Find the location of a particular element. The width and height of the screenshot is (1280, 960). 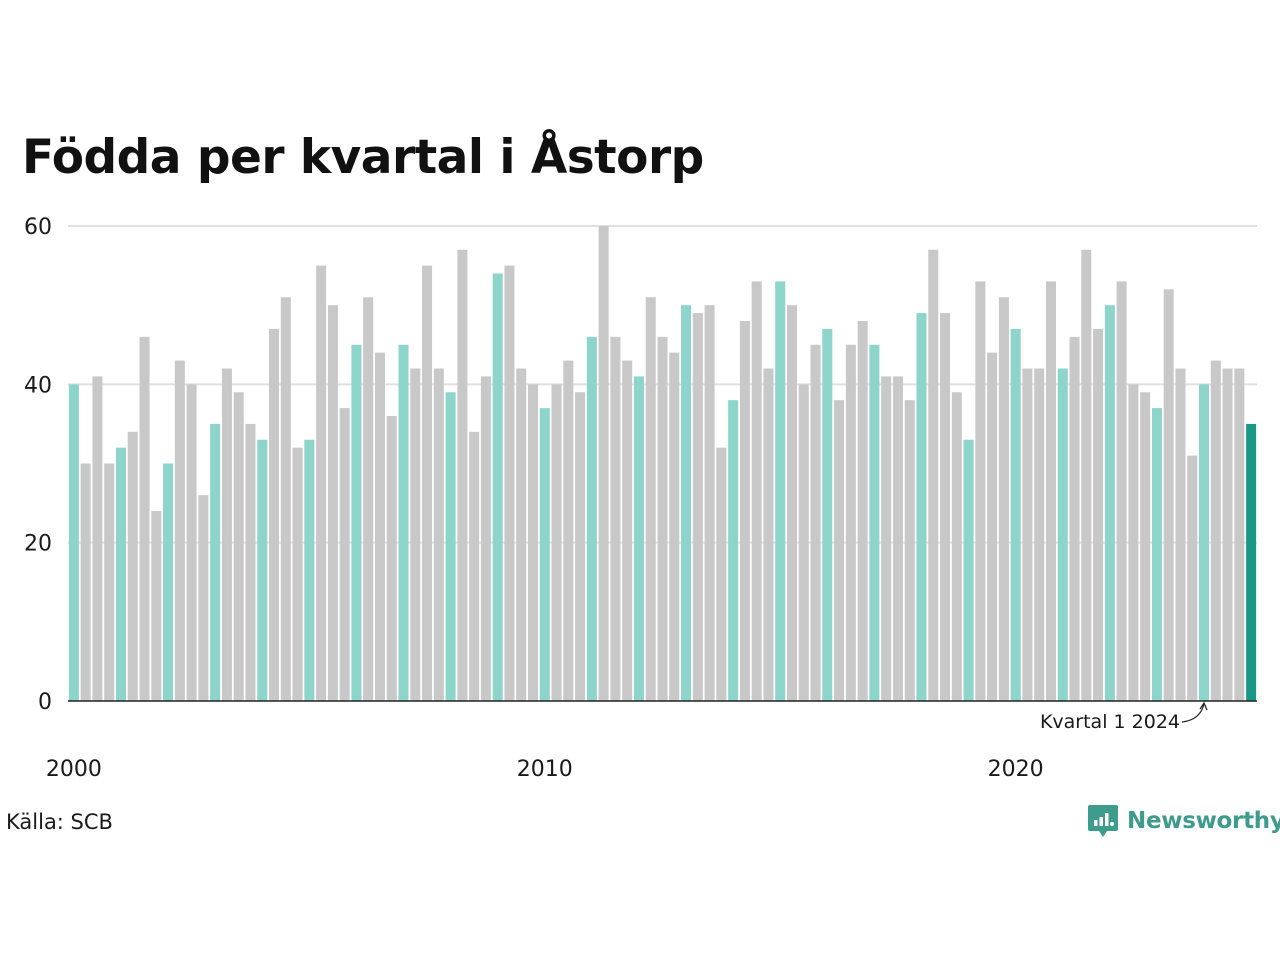

y-tick-label: 60 is located at coordinates (38, 227).